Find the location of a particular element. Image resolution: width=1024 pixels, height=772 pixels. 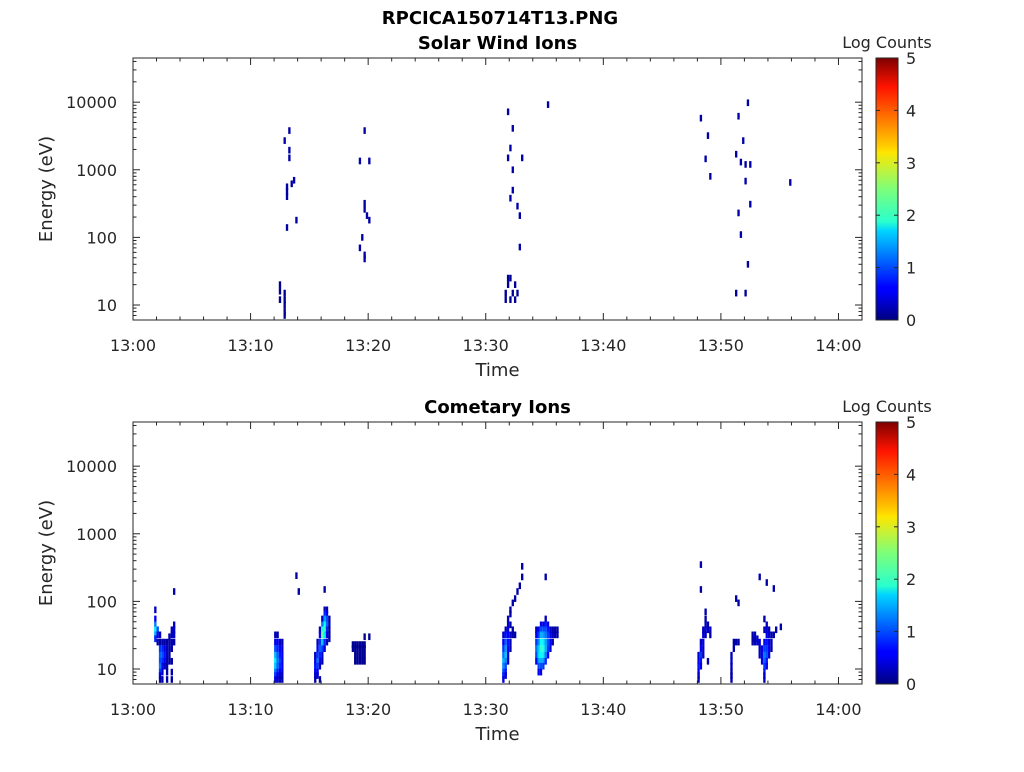

y-axis-label: Energy (eV) is located at coordinates (46, 553).